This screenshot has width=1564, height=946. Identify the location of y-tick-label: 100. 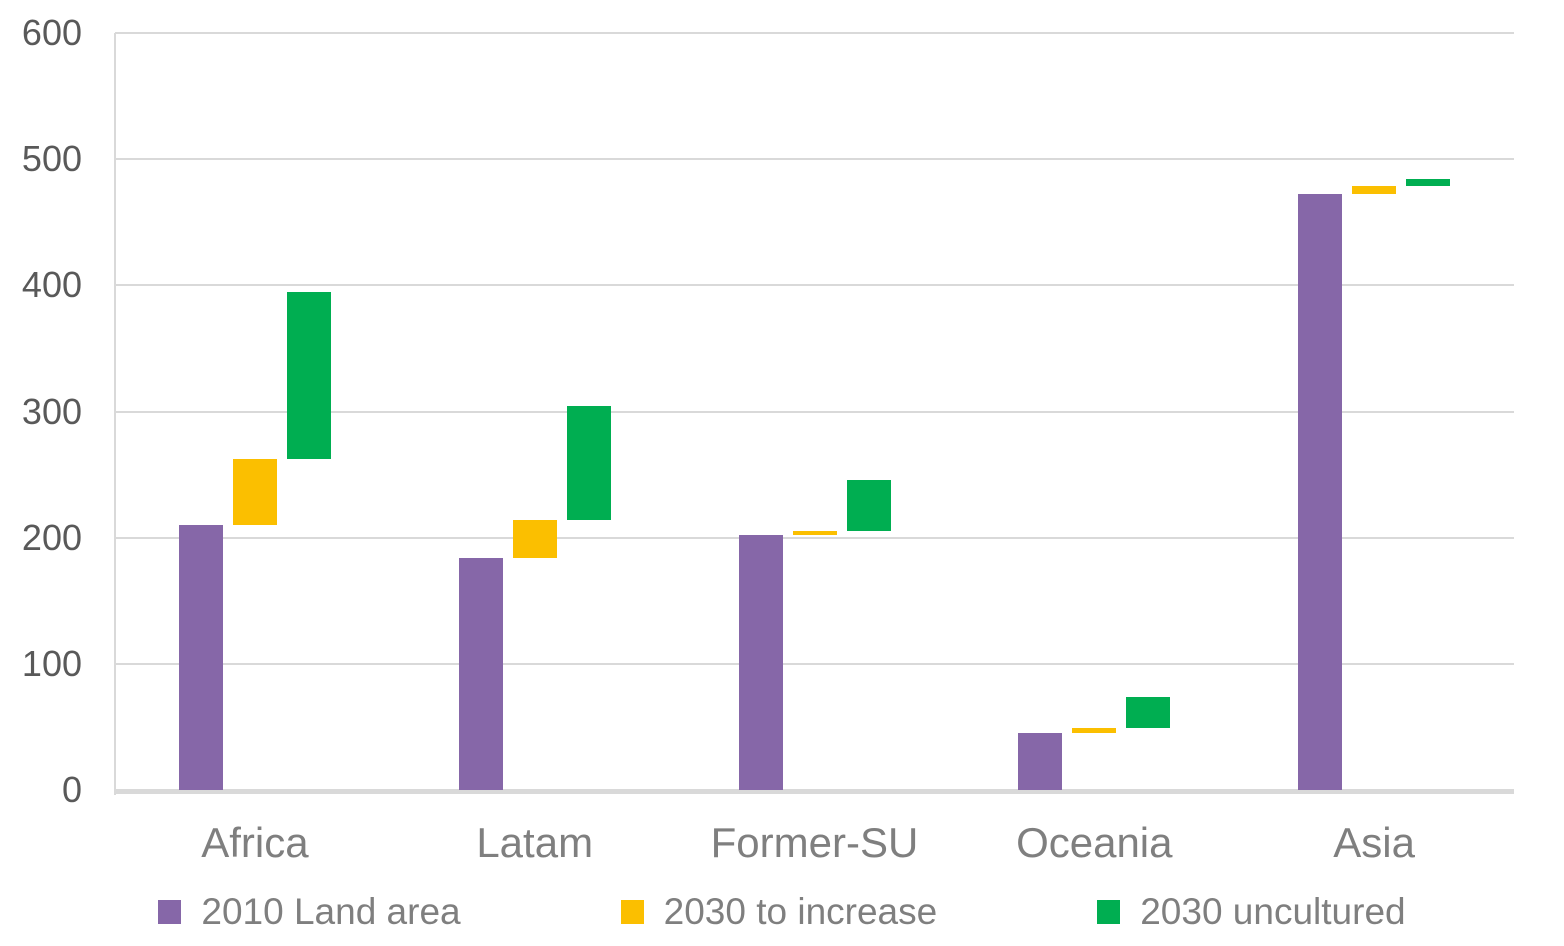
(51, 663).